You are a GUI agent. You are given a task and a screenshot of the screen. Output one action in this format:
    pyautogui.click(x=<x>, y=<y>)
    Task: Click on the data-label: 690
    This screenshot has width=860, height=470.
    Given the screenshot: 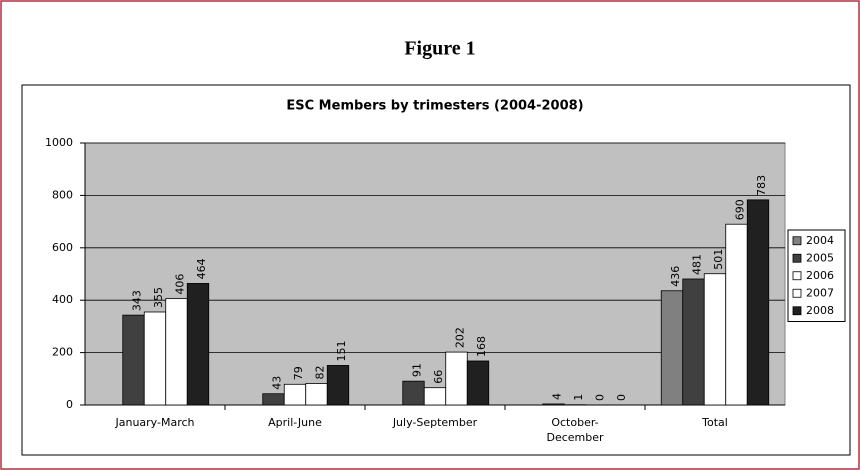 What is the action you would take?
    pyautogui.click(x=740, y=209)
    